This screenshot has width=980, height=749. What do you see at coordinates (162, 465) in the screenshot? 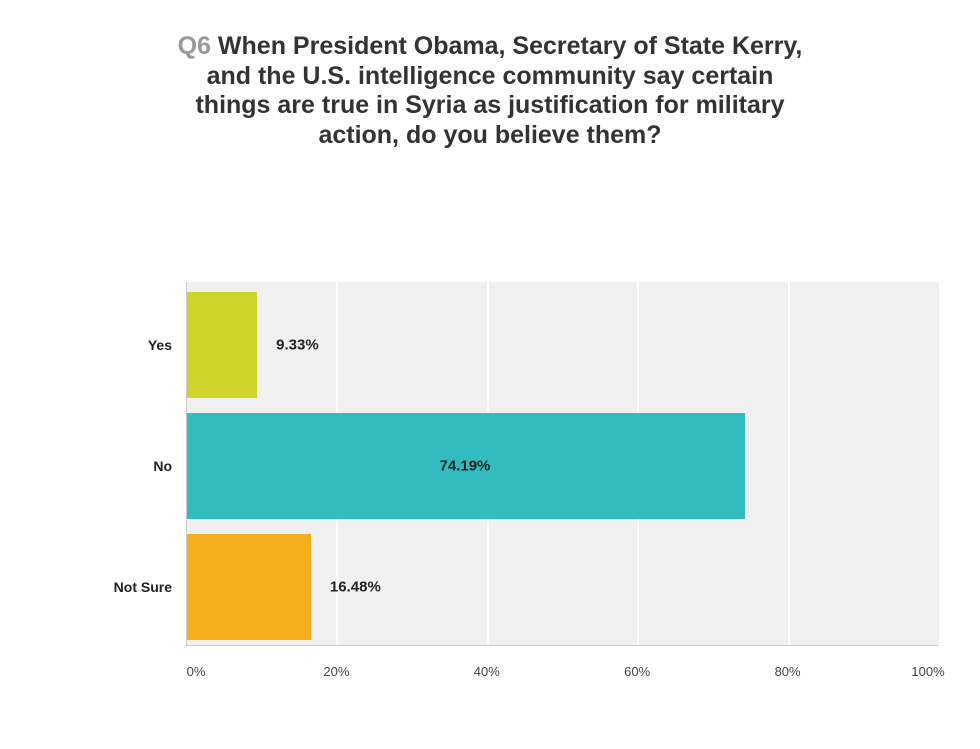
I see `category-label: No` at bounding box center [162, 465].